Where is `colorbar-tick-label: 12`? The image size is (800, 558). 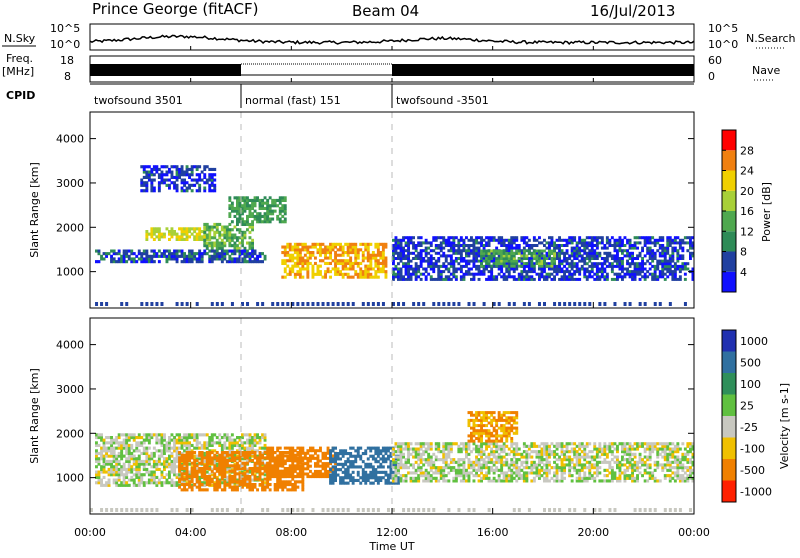
colorbar-tick-label: 12 is located at coordinates (747, 231).